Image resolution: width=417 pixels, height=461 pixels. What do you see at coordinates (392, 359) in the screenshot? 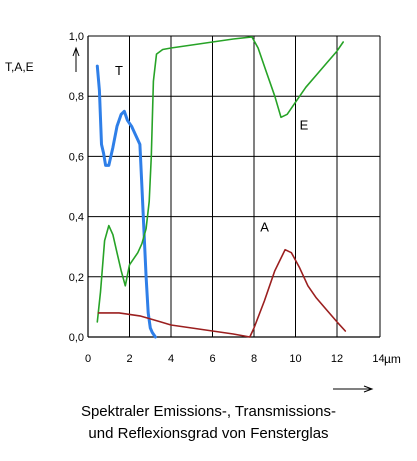
I see `x-axis-unit: µm` at bounding box center [392, 359].